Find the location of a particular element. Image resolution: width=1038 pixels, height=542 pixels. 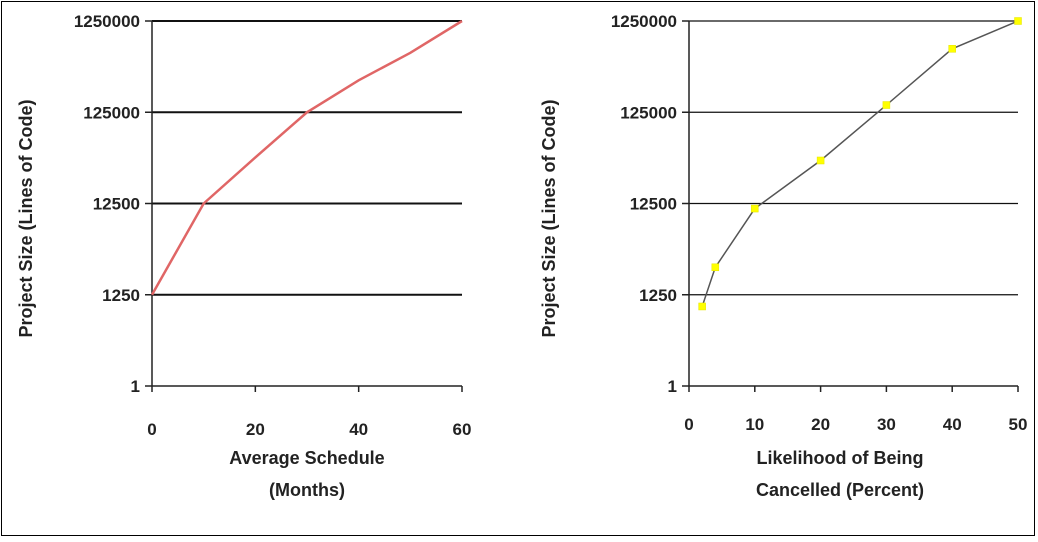

x-axis-title-line-1: Average Schedule is located at coordinates (306, 458).